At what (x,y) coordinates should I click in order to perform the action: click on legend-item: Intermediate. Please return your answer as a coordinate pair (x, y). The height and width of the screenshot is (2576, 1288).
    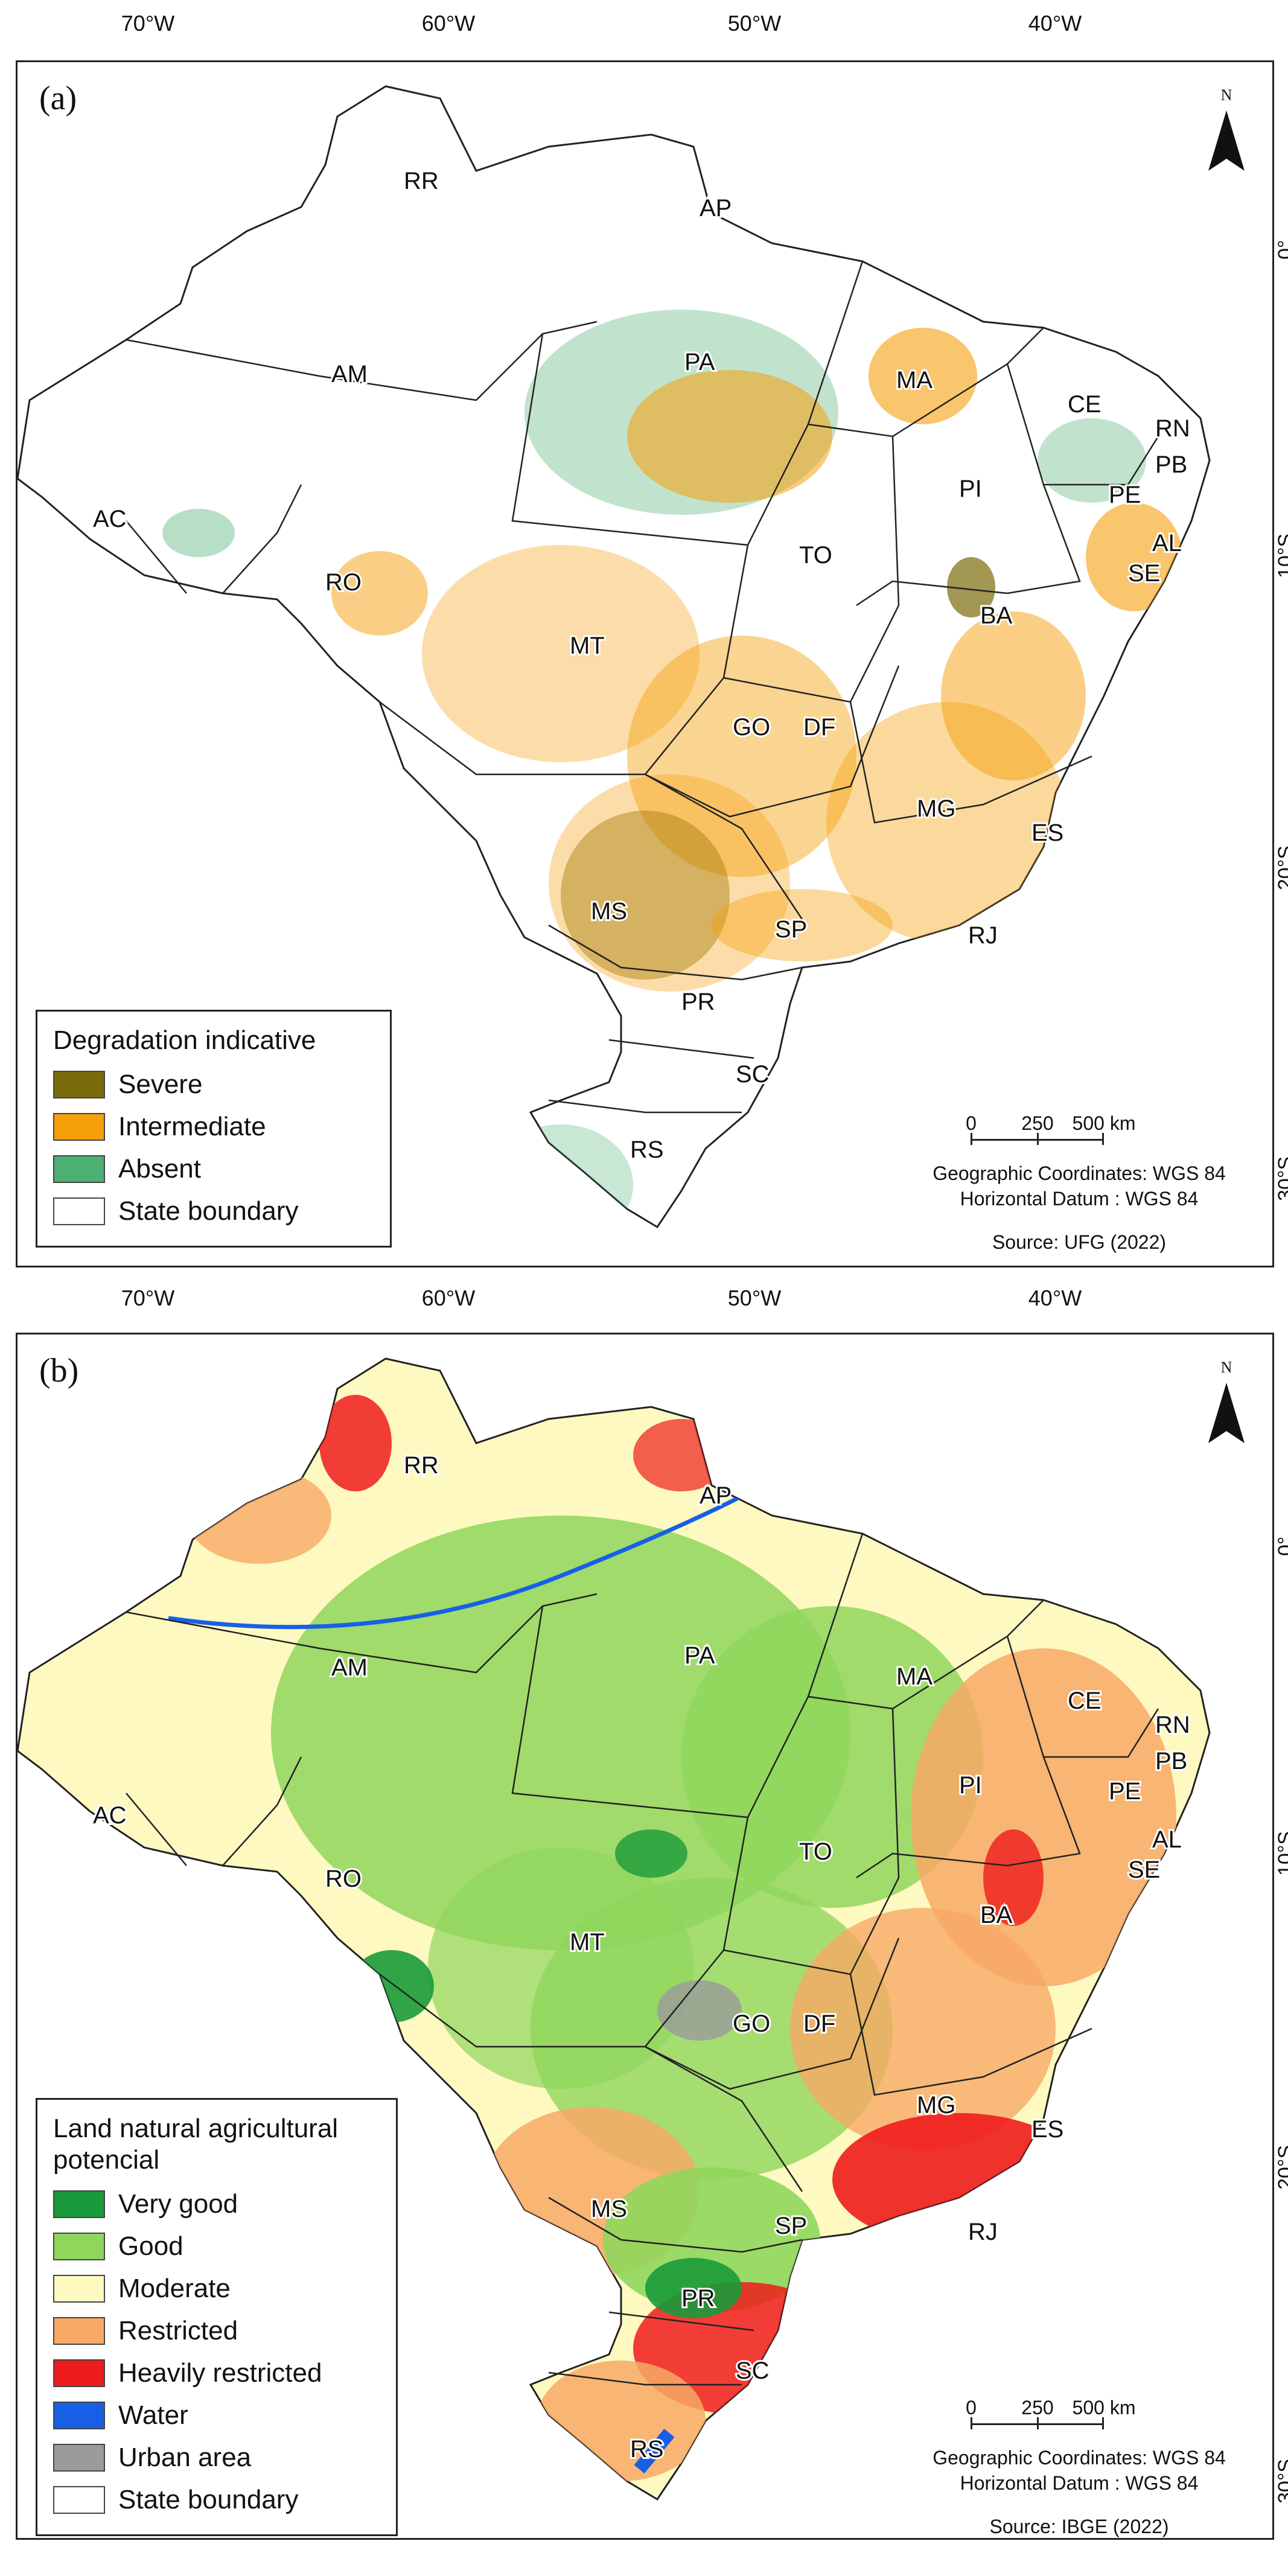
    Looking at the image, I should click on (213, 1127).